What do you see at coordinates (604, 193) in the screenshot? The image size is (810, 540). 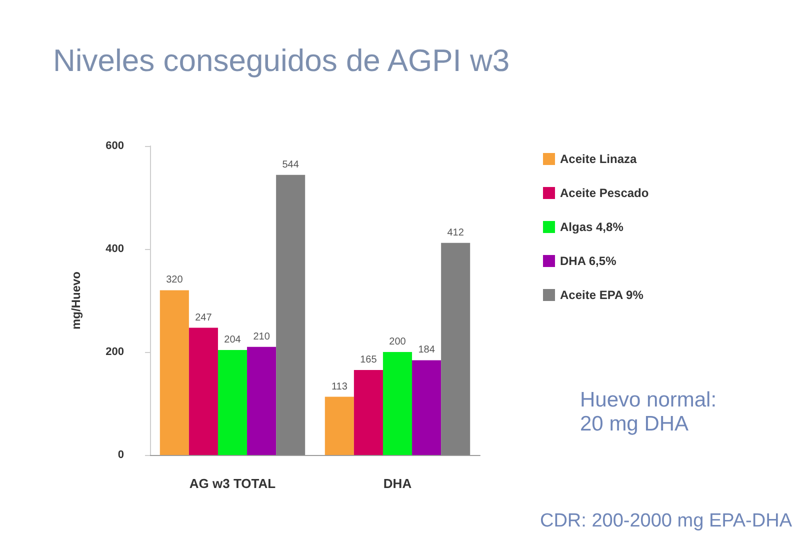 I see `legend-label: Aceite Pescado` at bounding box center [604, 193].